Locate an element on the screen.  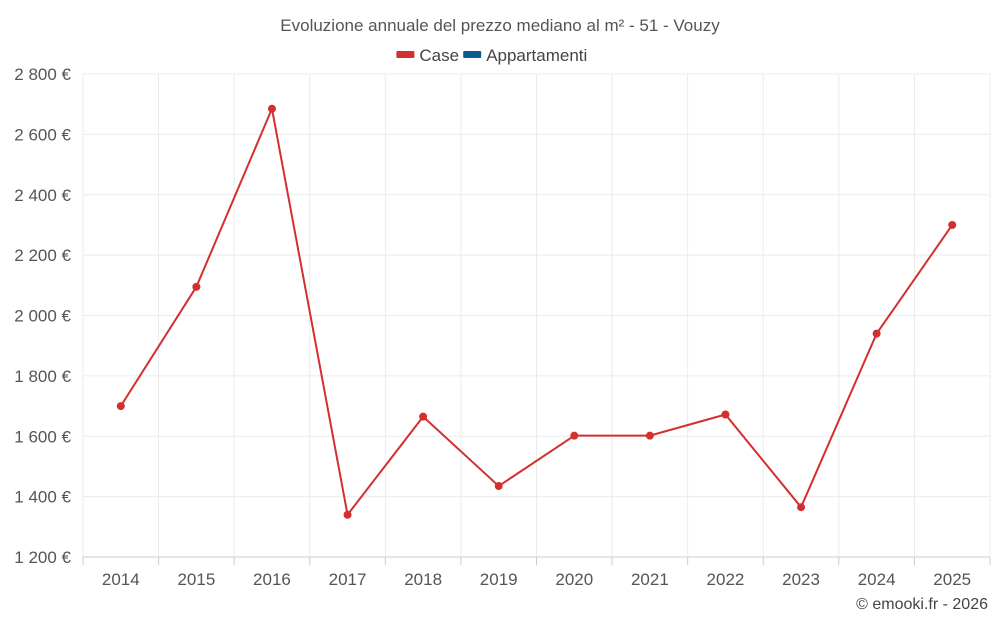
x-tick-label: 2017 is located at coordinates (348, 579).